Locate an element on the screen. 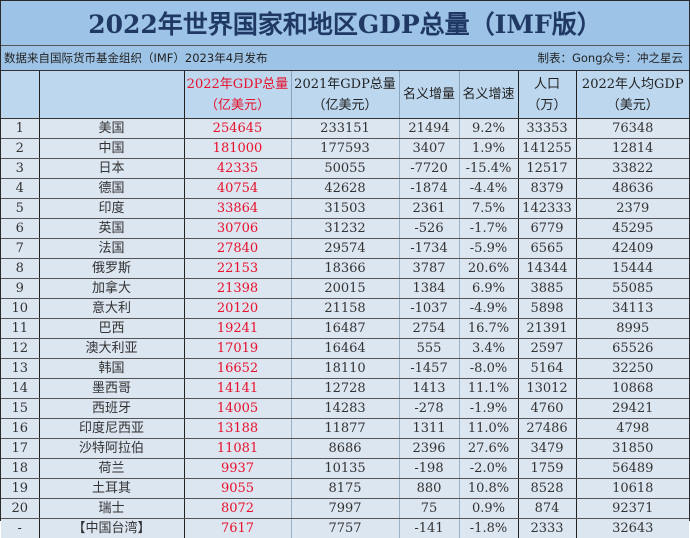 The image size is (690, 538). cell-population: 2597 is located at coordinates (547, 349).